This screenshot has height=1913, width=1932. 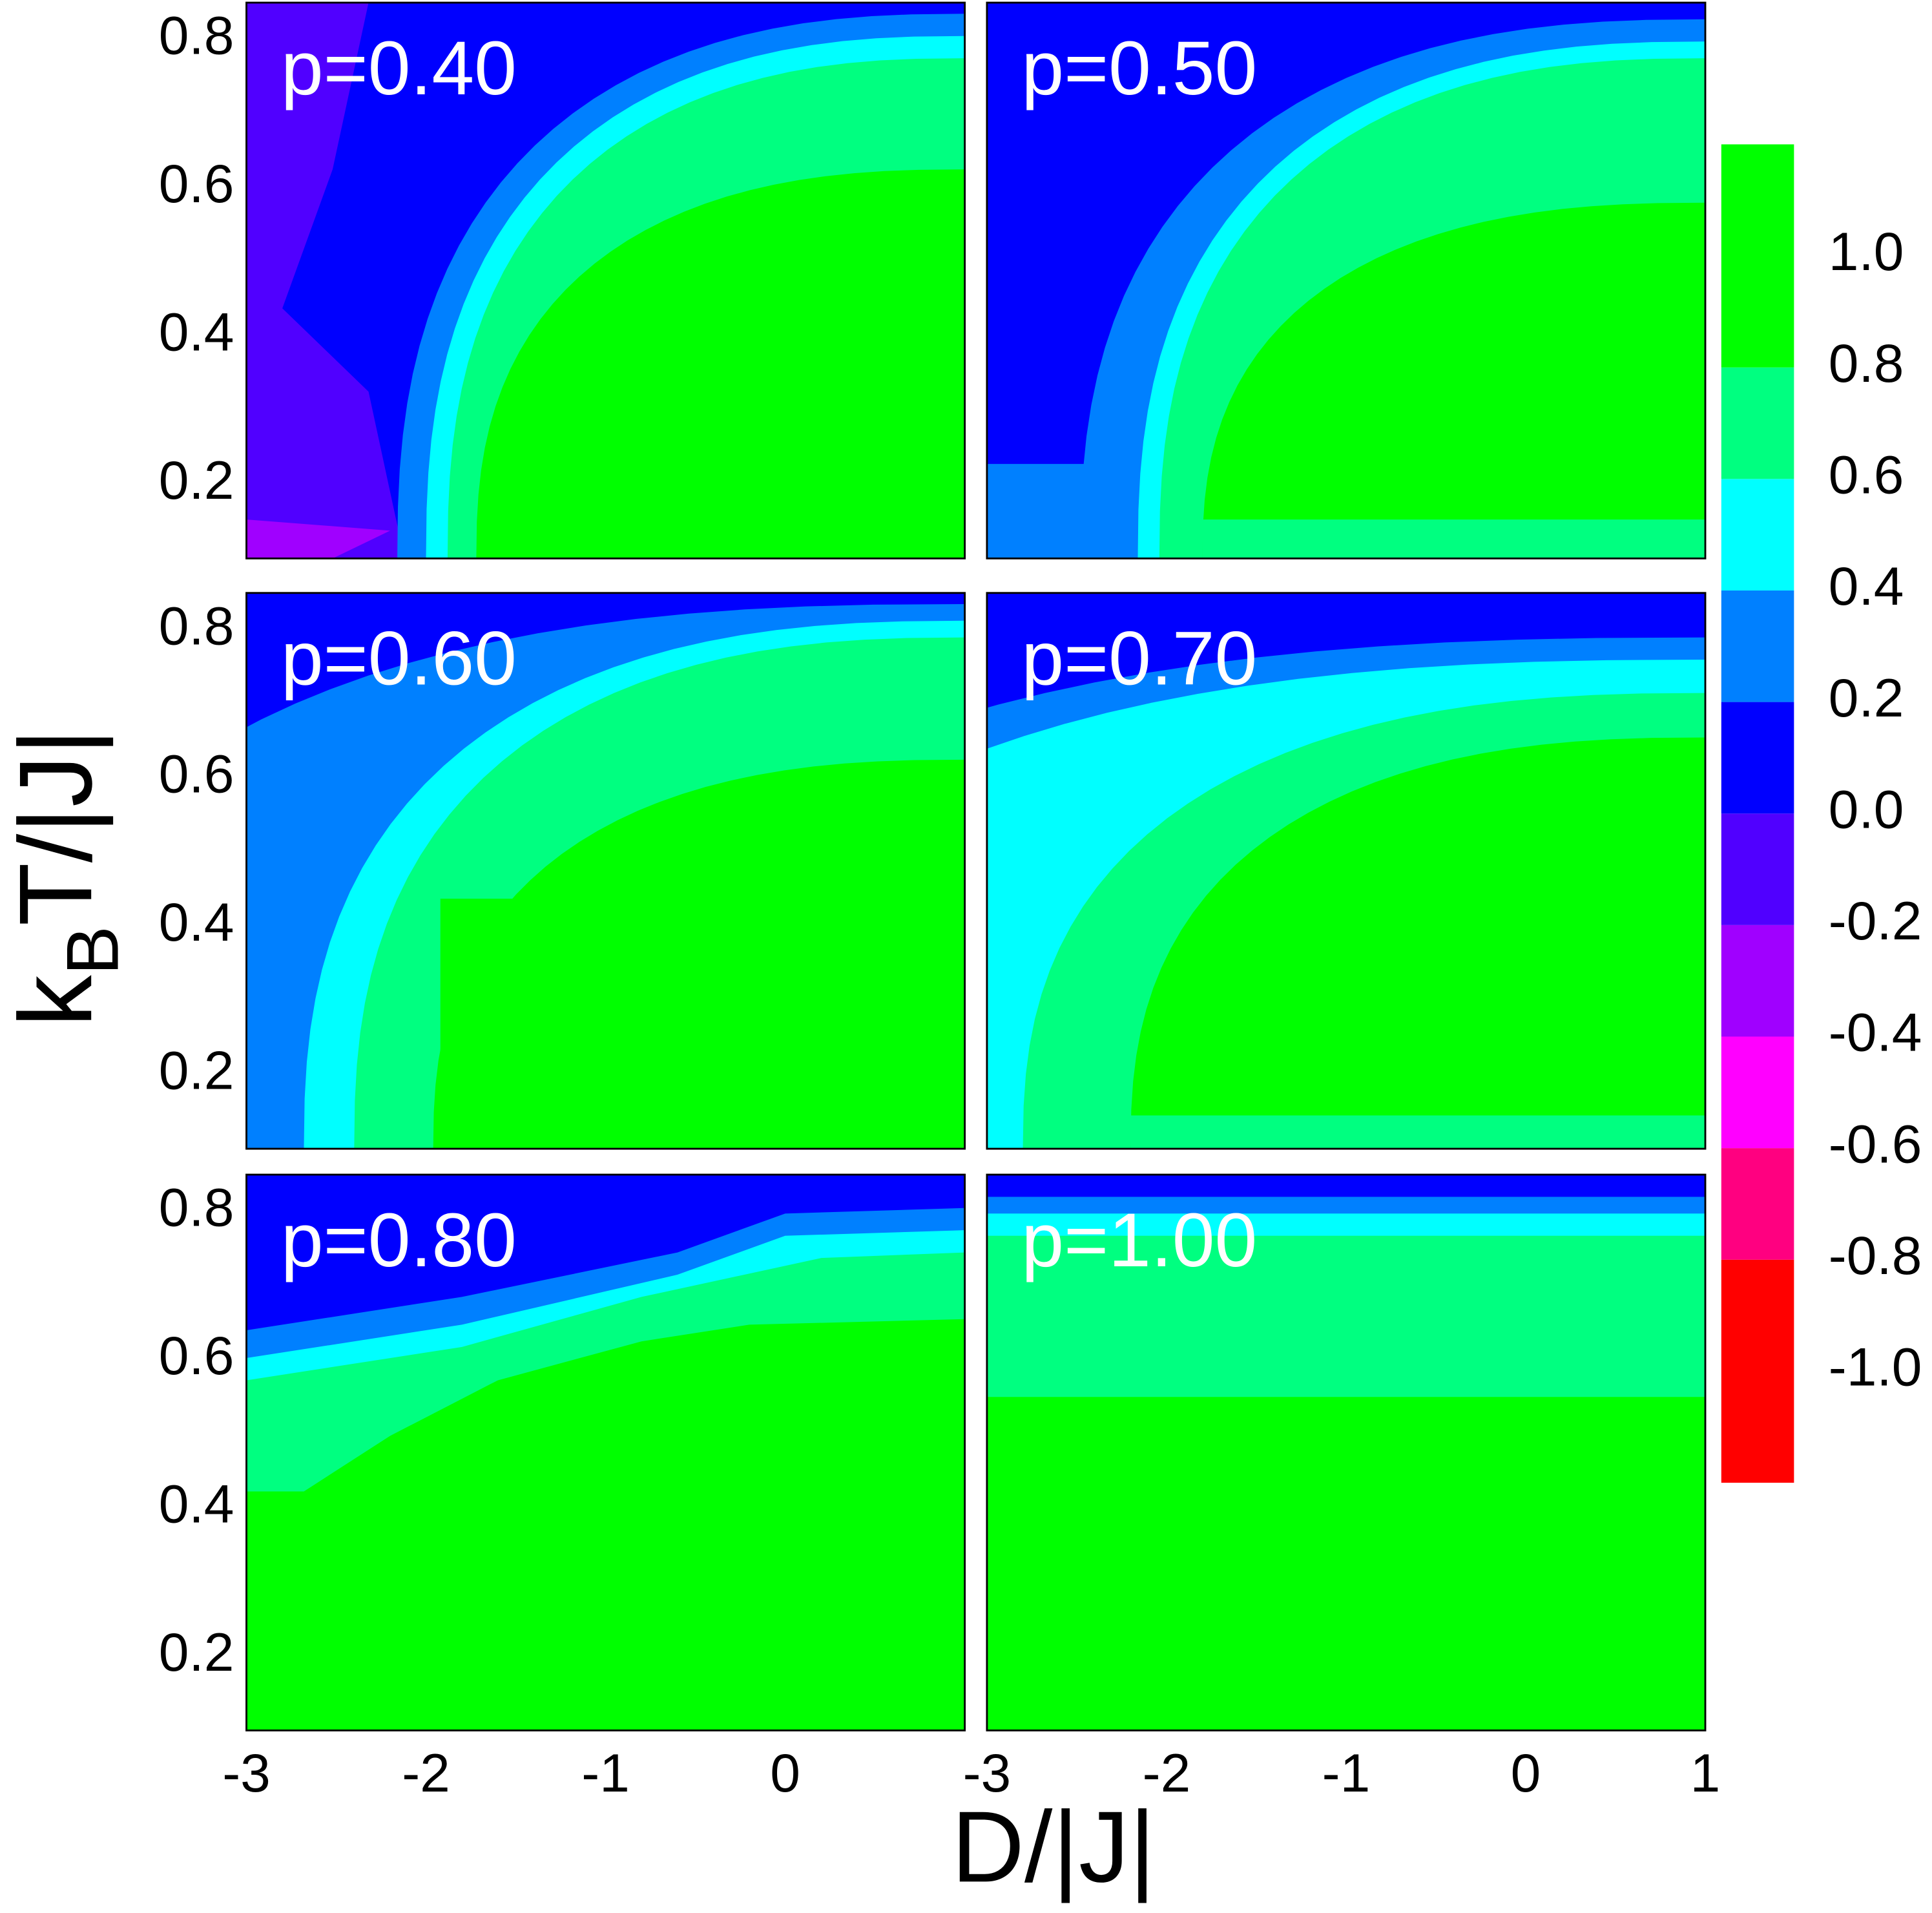 I want to click on y-axis-label: kBT/|J|, so click(x=67, y=877).